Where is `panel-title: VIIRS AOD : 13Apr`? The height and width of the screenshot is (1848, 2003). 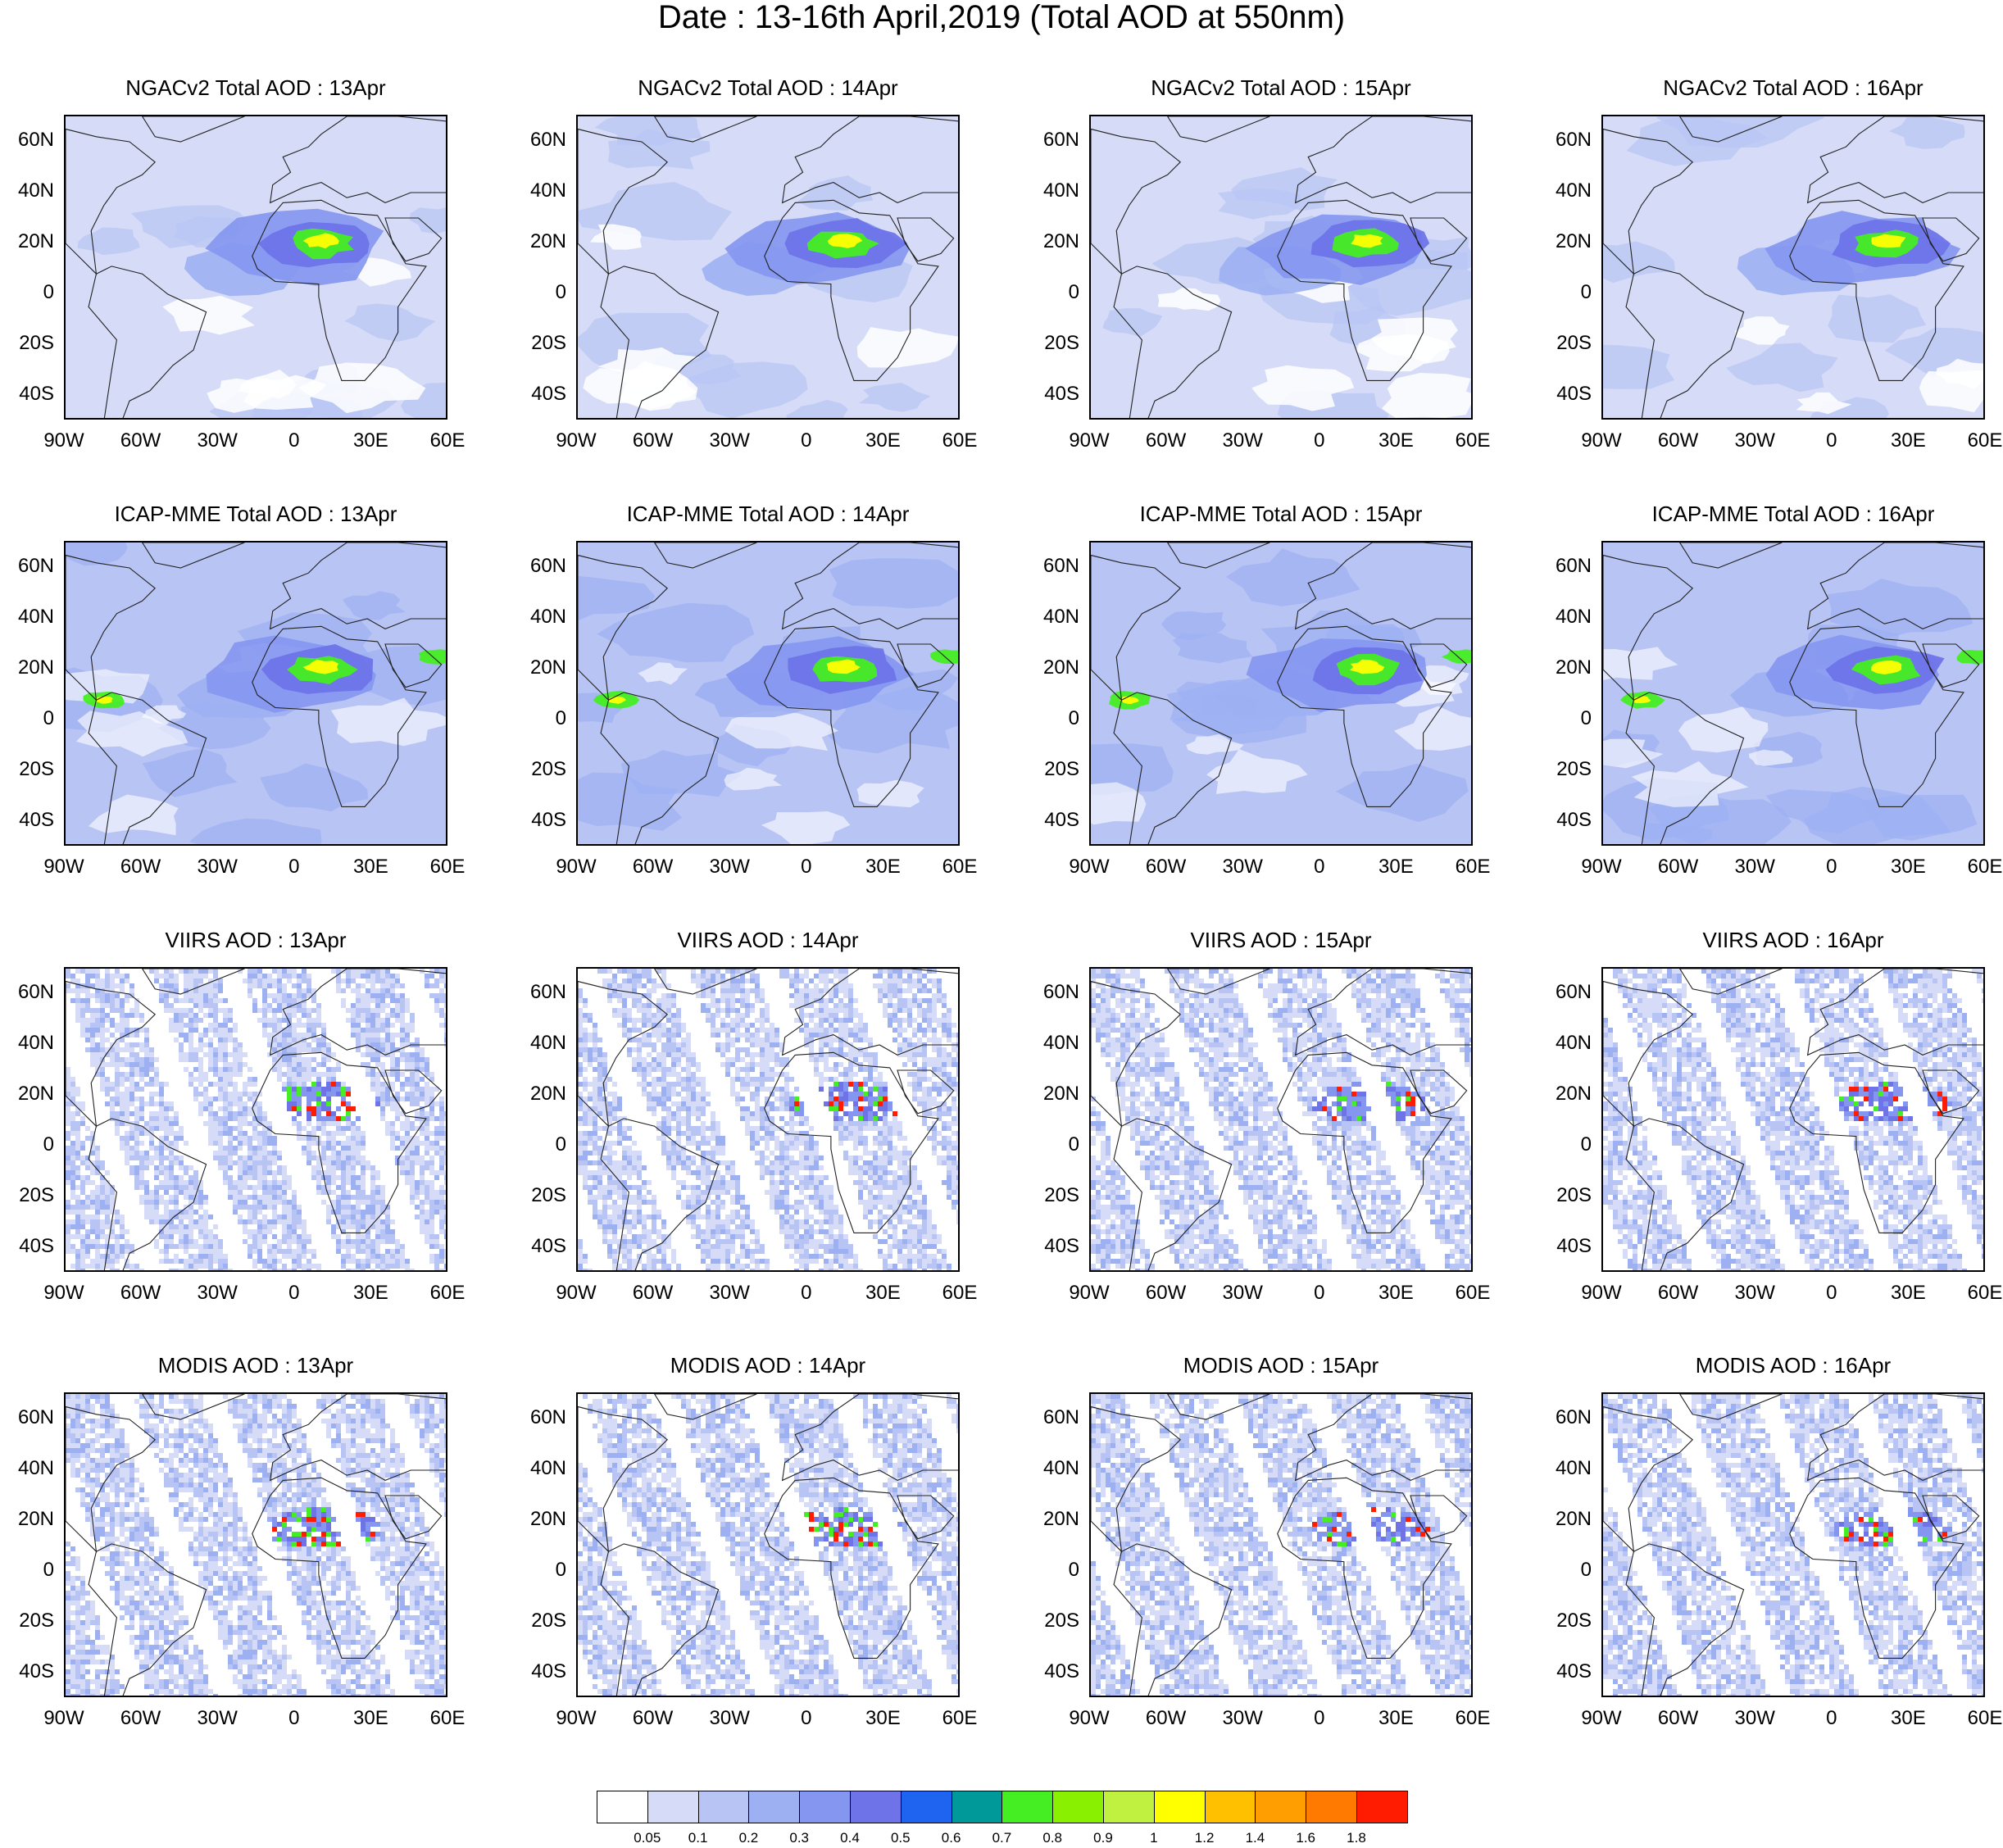
panel-title: VIIRS AOD : 13Apr is located at coordinates (256, 940).